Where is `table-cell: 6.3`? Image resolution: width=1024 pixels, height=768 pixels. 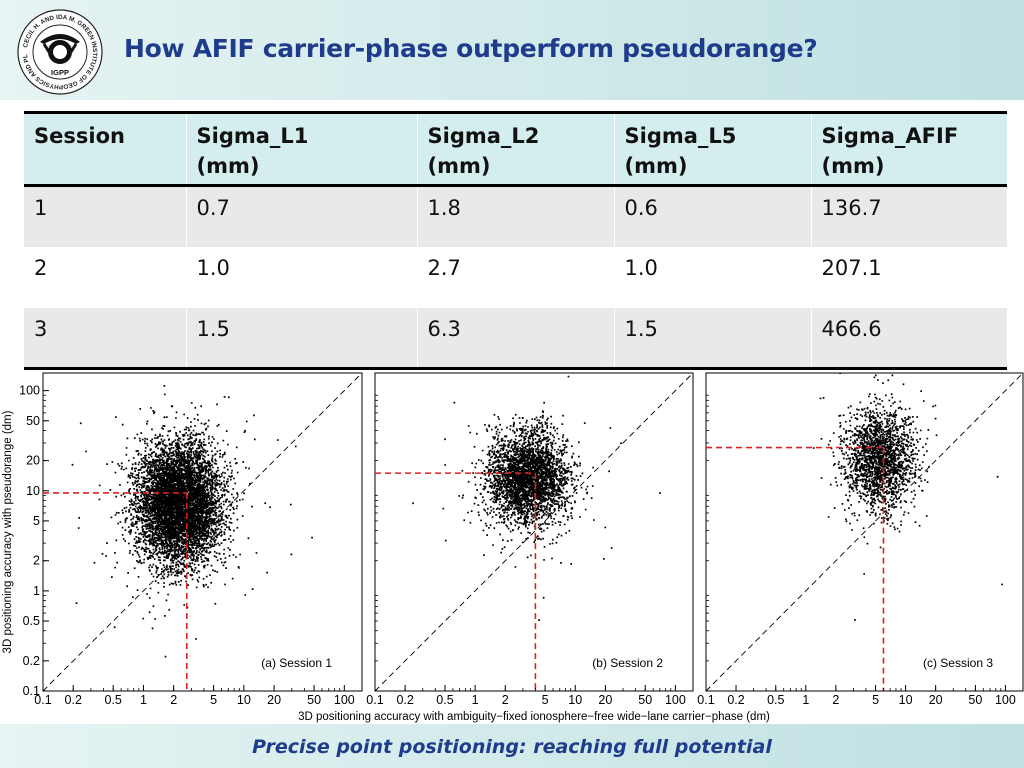
table-cell: 6.3 is located at coordinates (515, 338).